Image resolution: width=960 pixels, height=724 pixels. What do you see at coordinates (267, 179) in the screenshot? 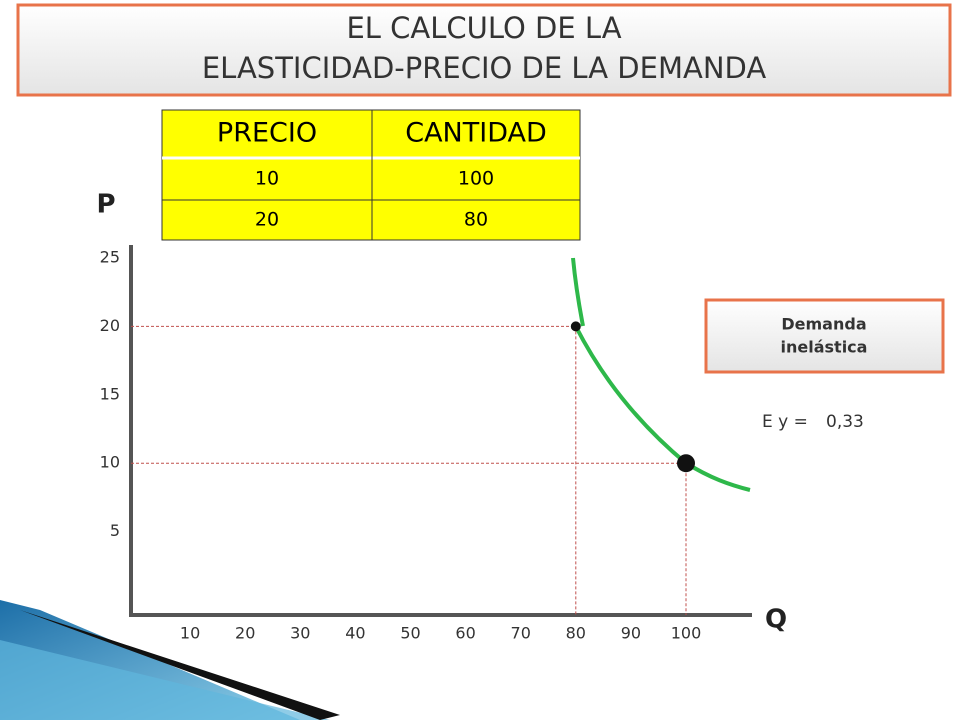
I see `table-cell: 10` at bounding box center [267, 179].